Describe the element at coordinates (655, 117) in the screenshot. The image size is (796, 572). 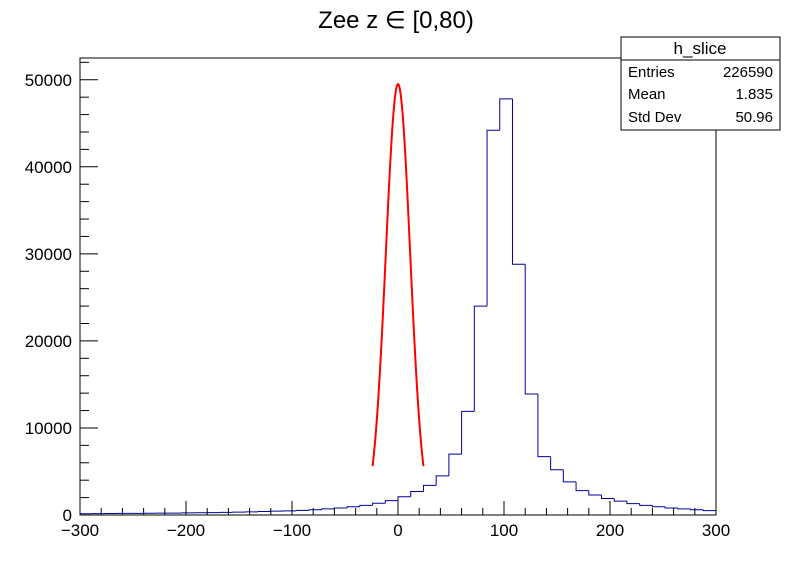
I see `stats-stddev-label: Std Dev` at that location.